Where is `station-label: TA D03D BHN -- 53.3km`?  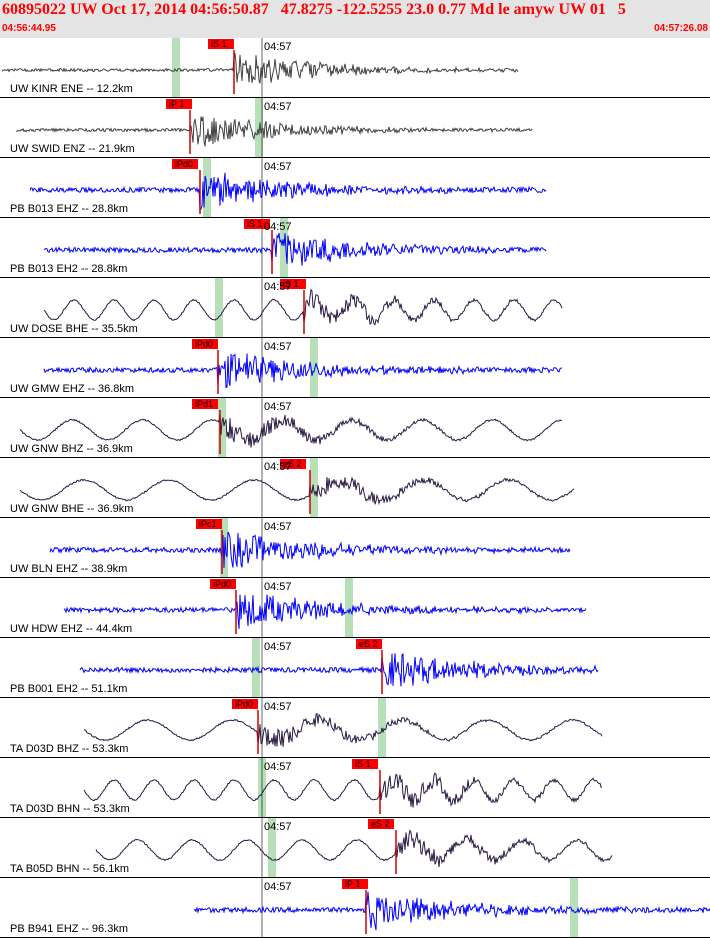 station-label: TA D03D BHN -- 53.3km is located at coordinates (70, 809).